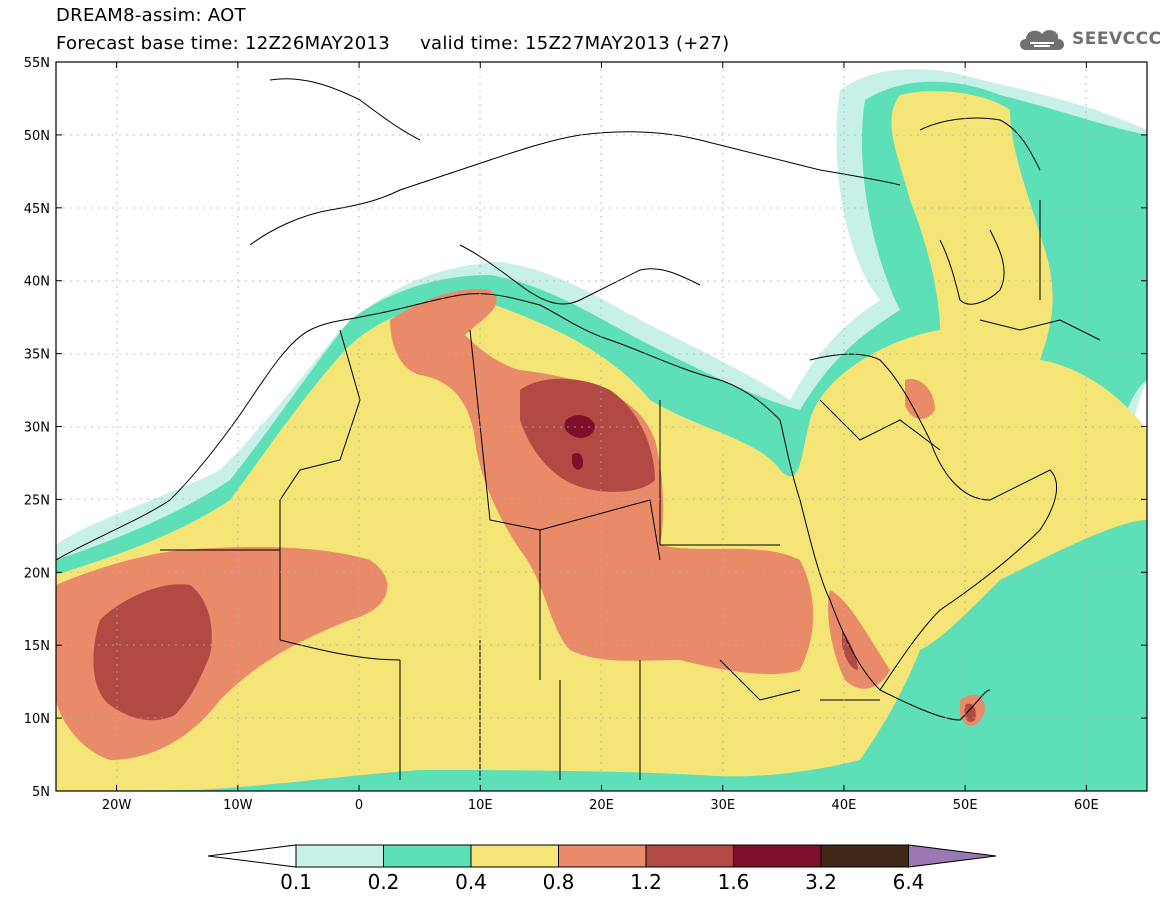 The width and height of the screenshot is (1165, 905). I want to click on lon-tick-label: 20W, so click(117, 805).